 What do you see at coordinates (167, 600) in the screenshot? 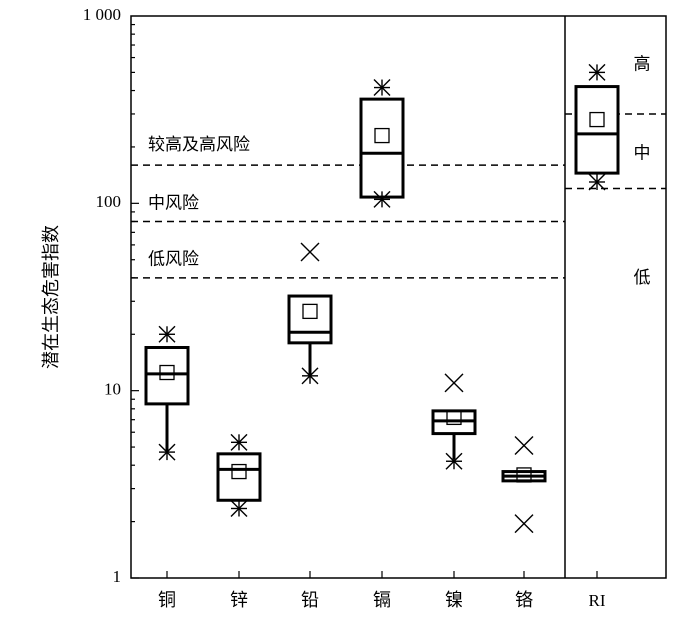
I see `x-category-label: 铜` at bounding box center [167, 600].